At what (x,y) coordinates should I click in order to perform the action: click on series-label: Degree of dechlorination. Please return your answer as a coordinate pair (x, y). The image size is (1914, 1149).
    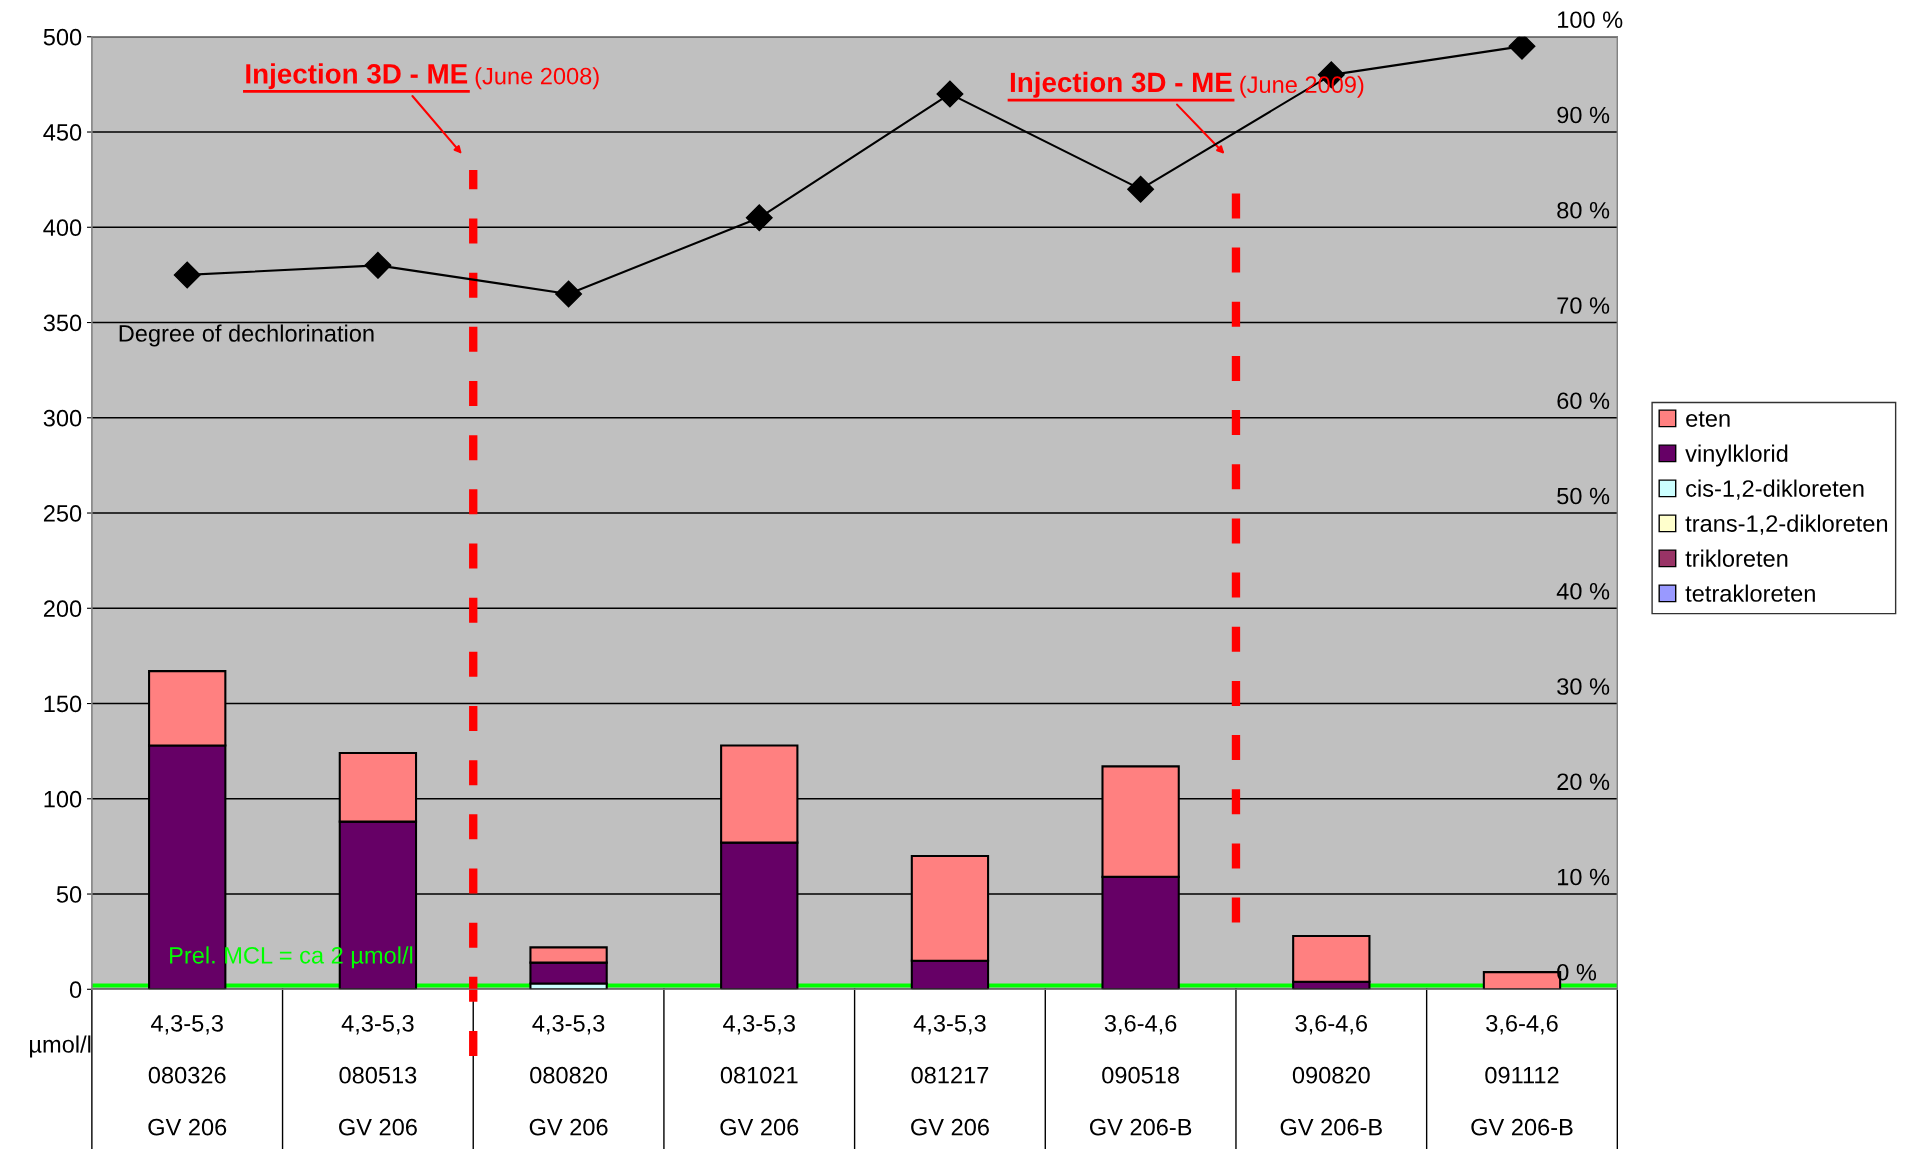
    Looking at the image, I should click on (246, 335).